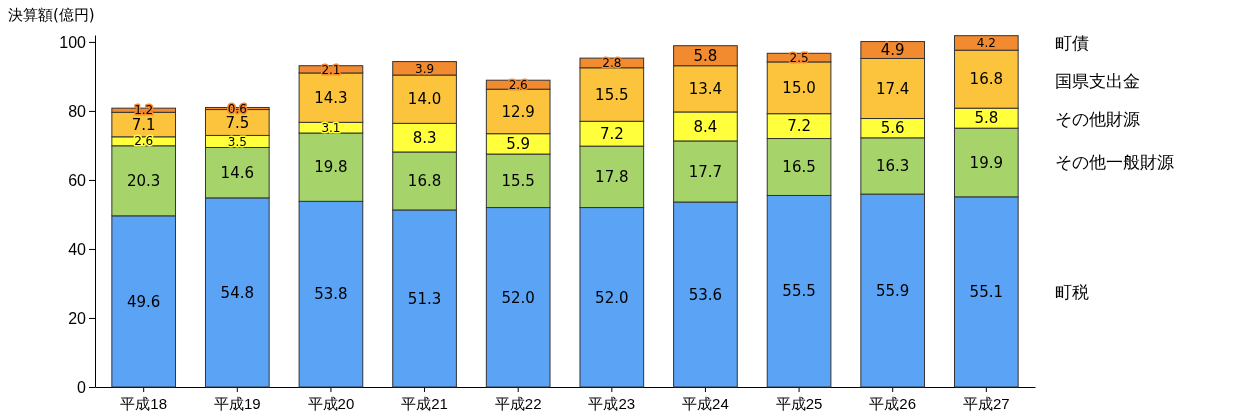  I want to click on data-label: 13.4, so click(705, 89).